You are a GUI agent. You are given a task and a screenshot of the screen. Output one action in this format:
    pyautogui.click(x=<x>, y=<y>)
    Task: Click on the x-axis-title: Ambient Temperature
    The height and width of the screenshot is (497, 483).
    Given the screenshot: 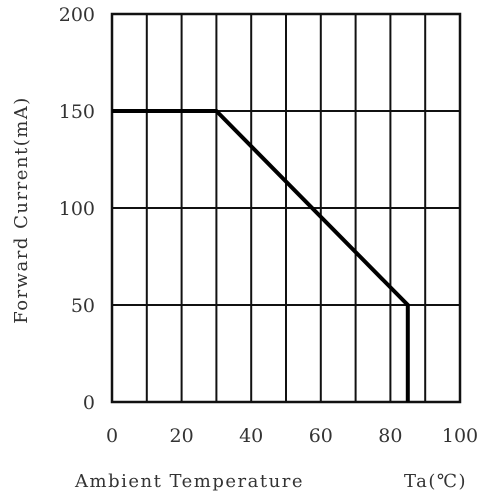 What is the action you would take?
    pyautogui.click(x=189, y=481)
    